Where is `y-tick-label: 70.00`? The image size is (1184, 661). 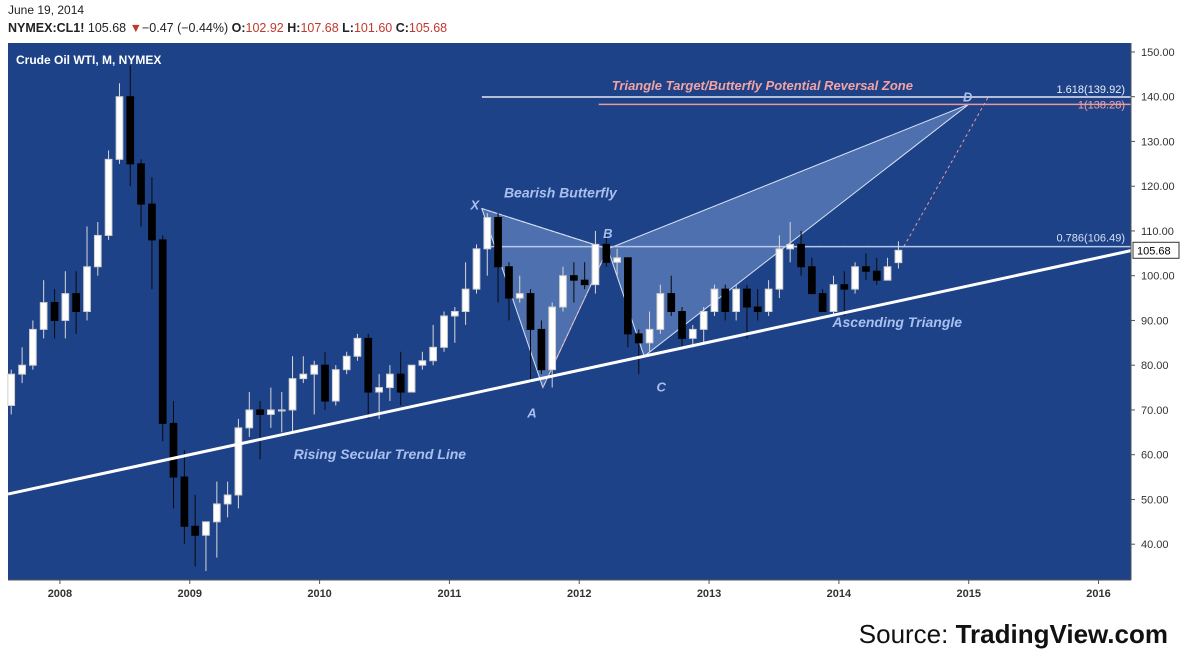 y-tick-label: 70.00 is located at coordinates (1155, 411).